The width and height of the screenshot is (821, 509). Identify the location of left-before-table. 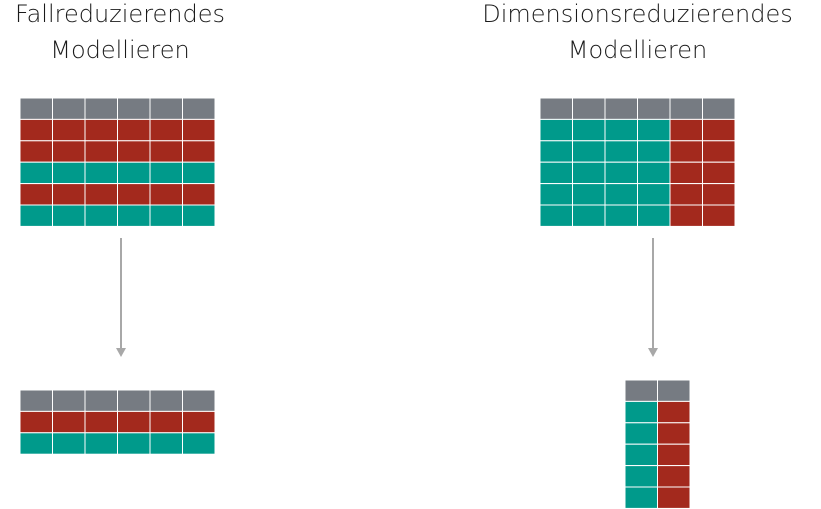
(117, 162).